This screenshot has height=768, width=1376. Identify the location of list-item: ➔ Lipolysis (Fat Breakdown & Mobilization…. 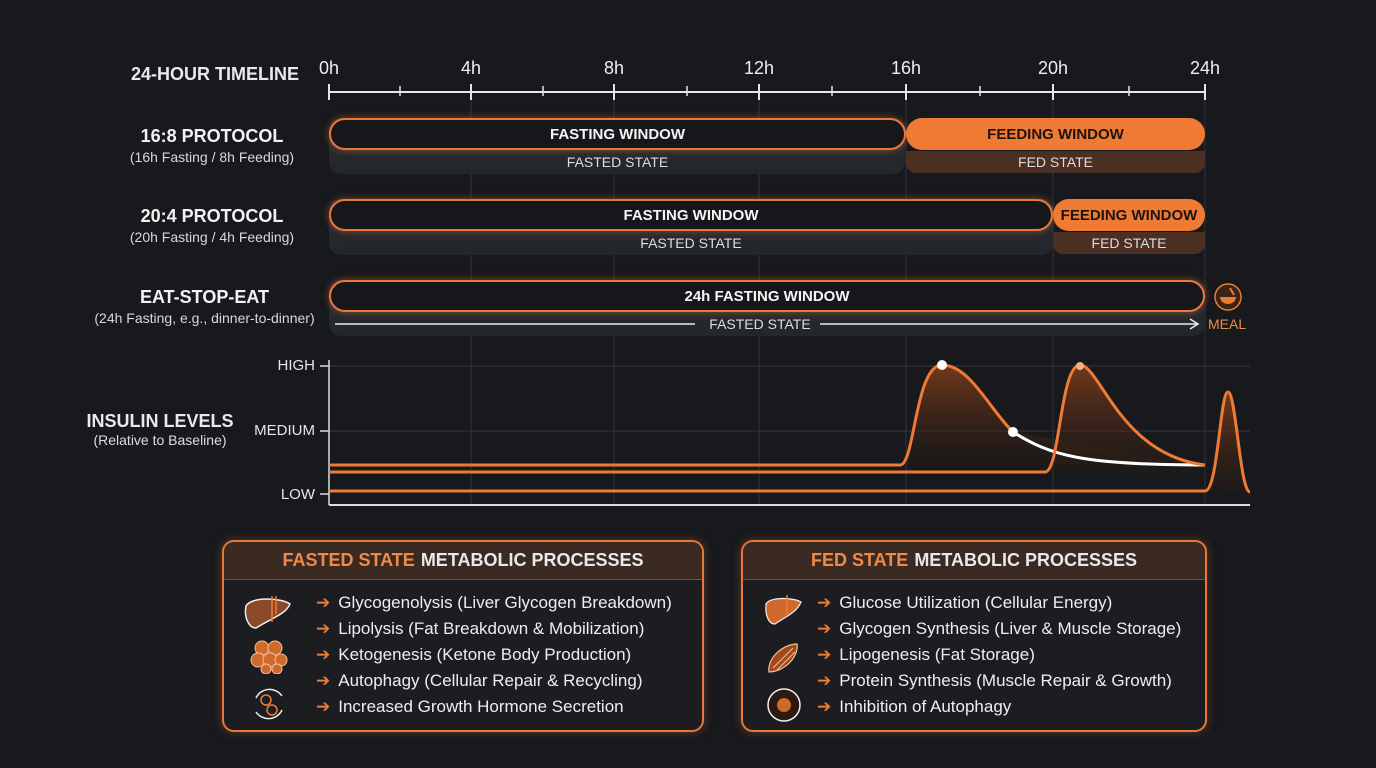
(494, 629).